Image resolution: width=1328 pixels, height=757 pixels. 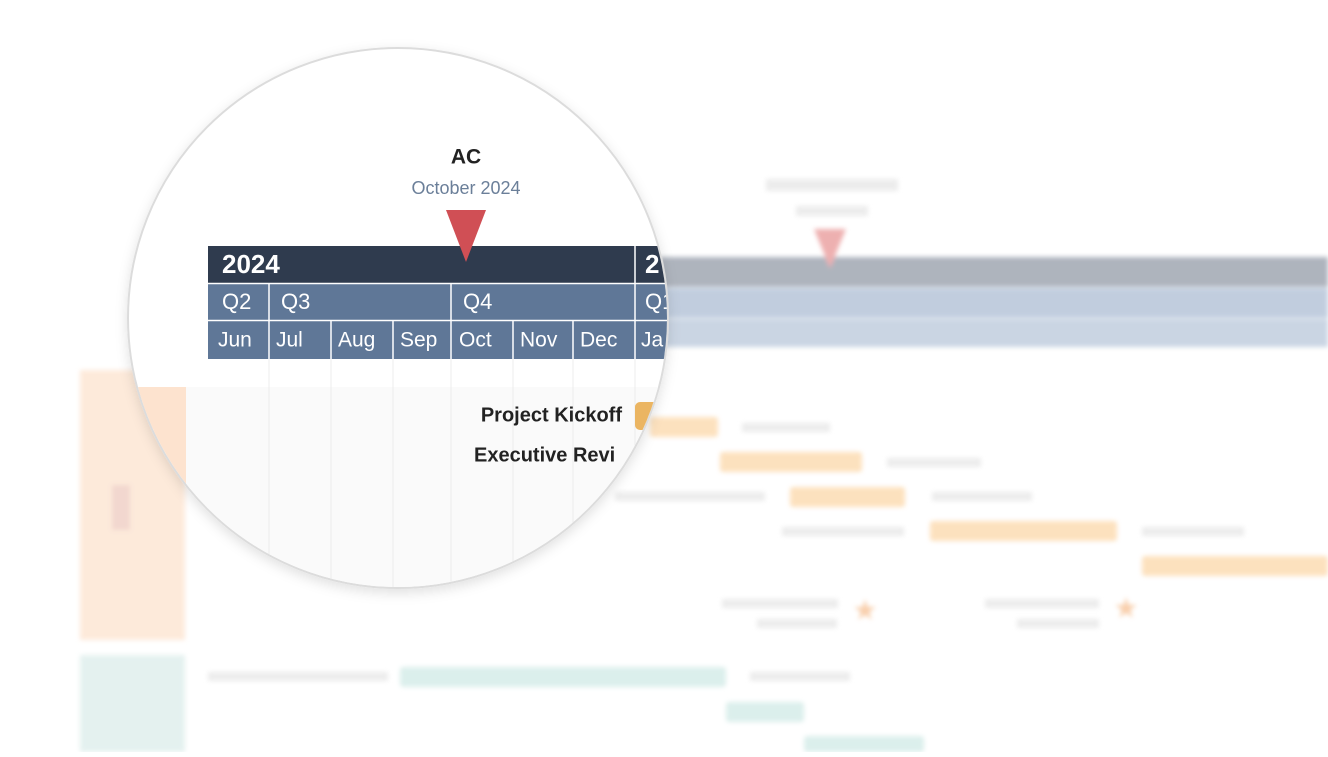 I want to click on panel, so click(x=132, y=703).